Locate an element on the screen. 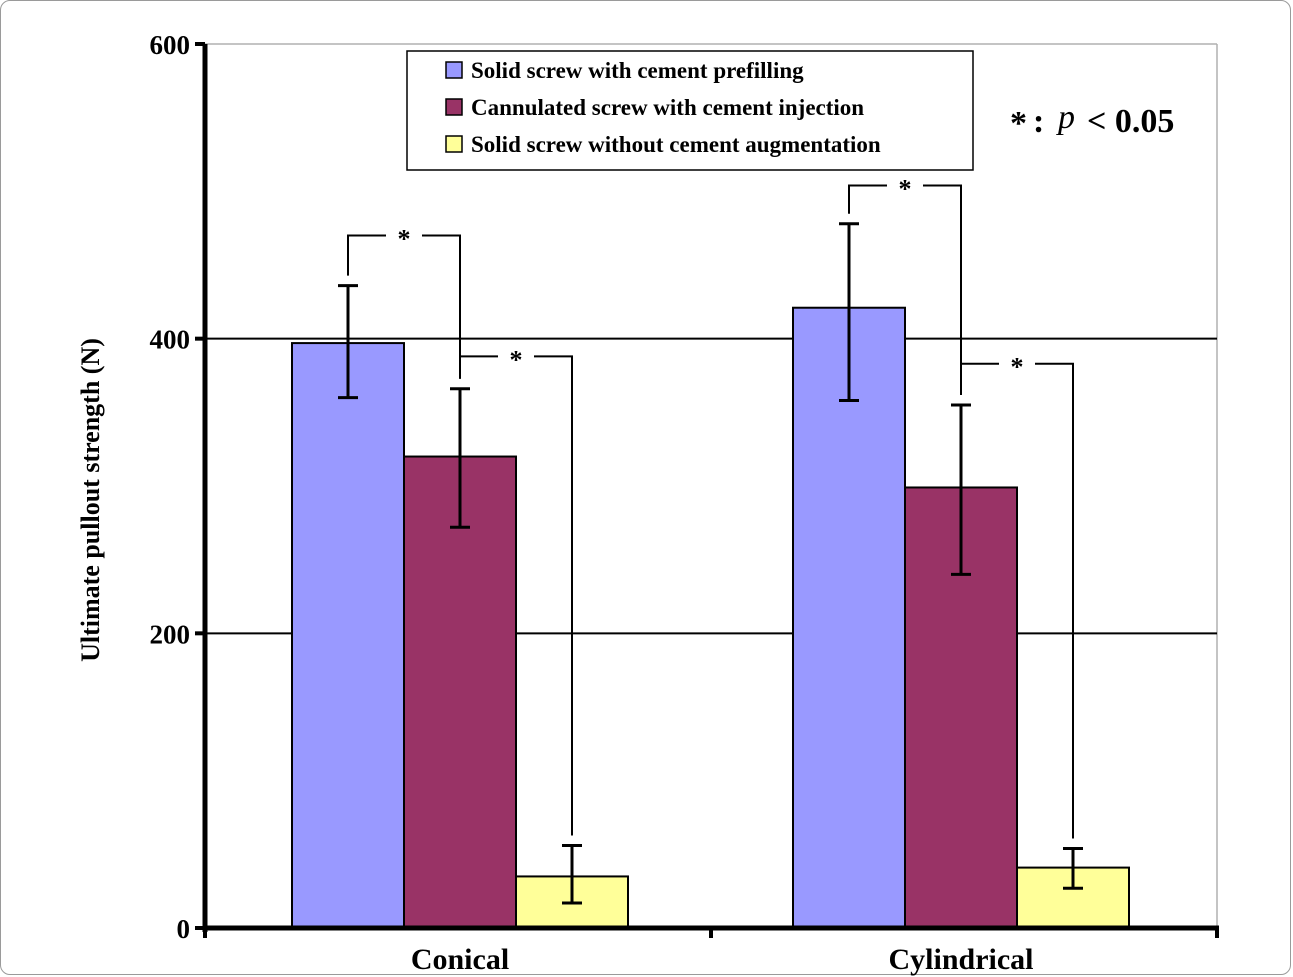 This screenshot has width=1293, height=977. significance-bracket-2: * is located at coordinates (516, 590).